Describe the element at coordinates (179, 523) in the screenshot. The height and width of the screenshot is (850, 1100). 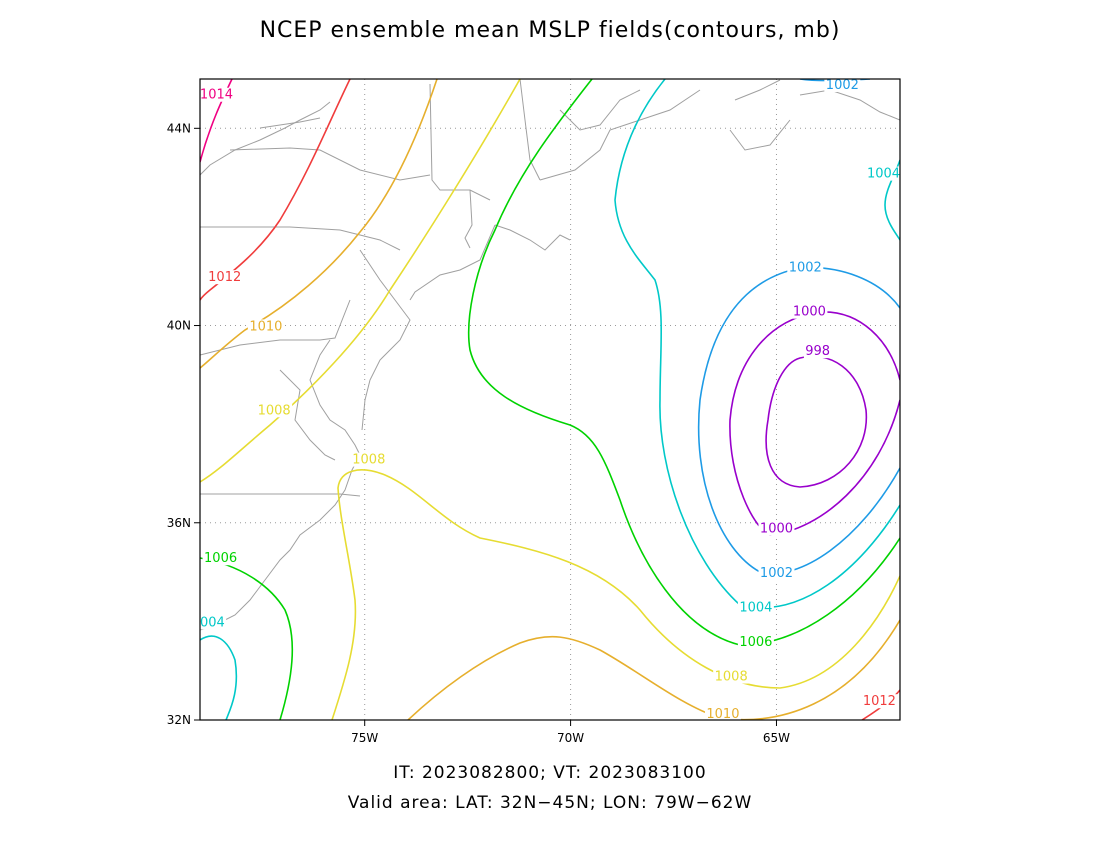
I see `lat-tick-label: 36N` at that location.